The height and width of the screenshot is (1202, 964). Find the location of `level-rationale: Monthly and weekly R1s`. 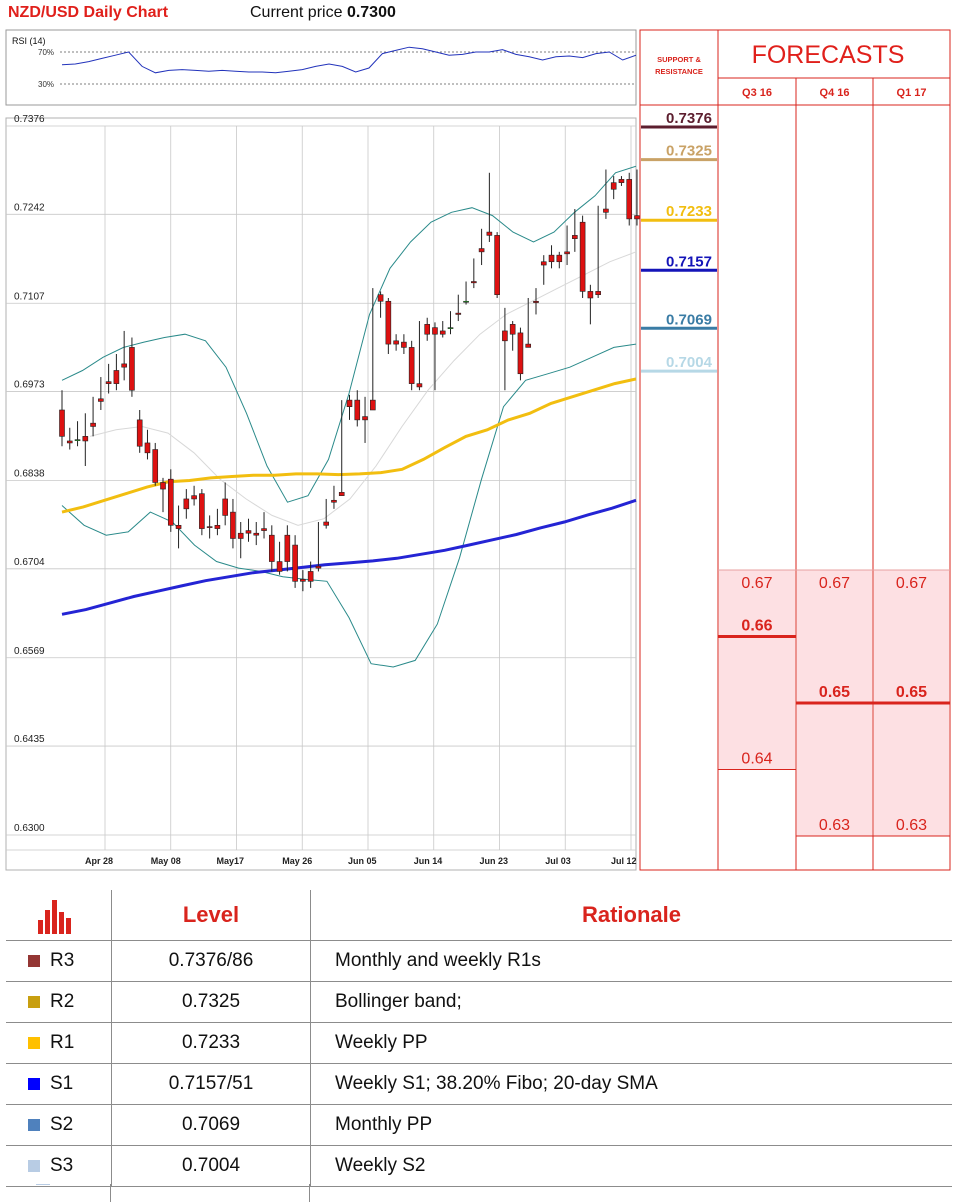

level-rationale: Monthly and weekly R1s is located at coordinates (631, 961).